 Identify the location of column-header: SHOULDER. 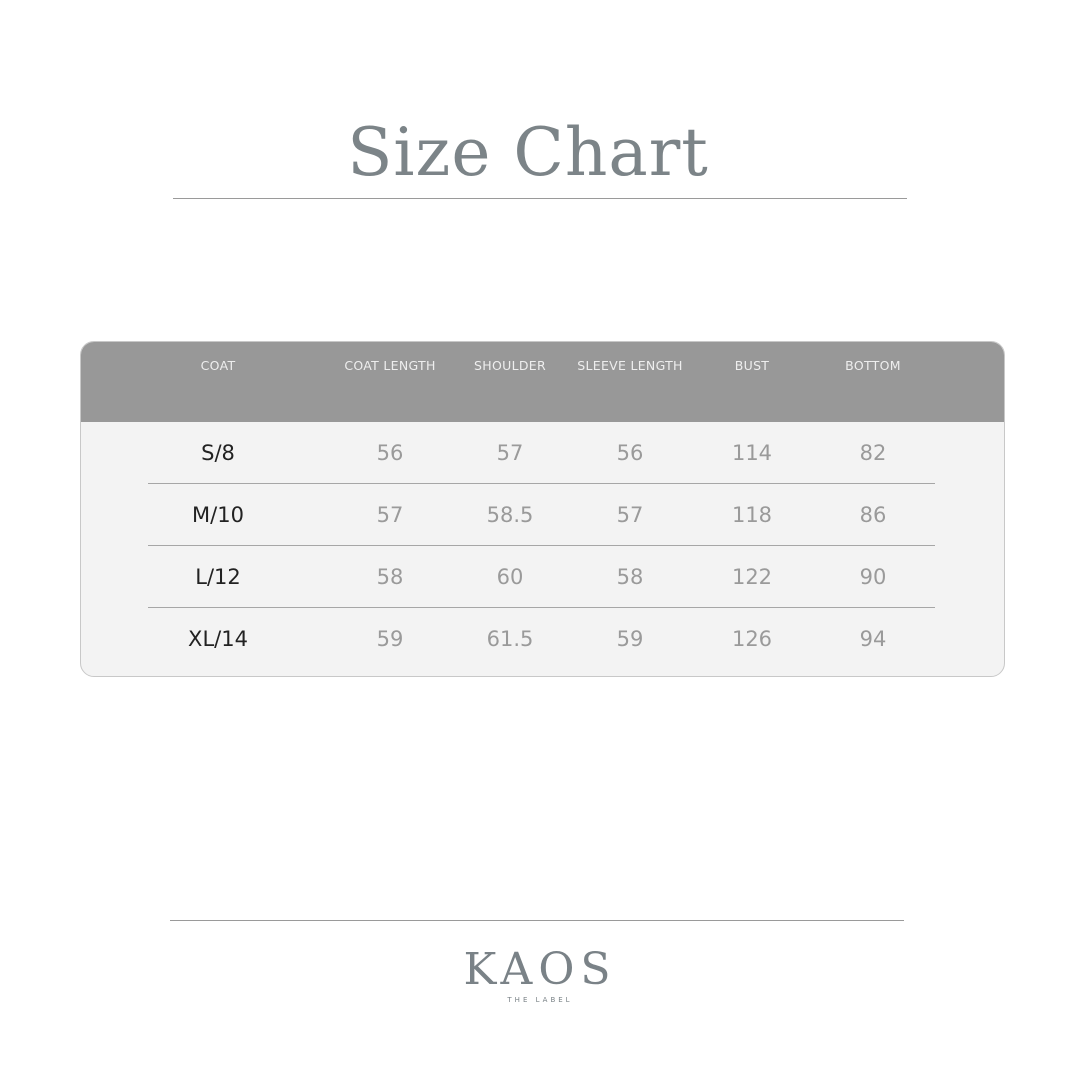
(510, 365).